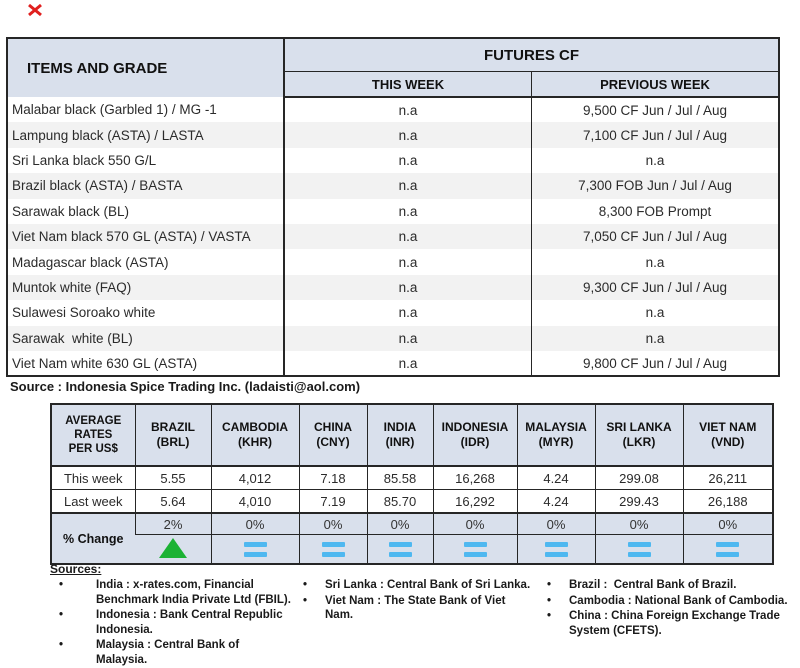  I want to click on item-name: Brazil black (ASTA) / BASTA, so click(146, 186).